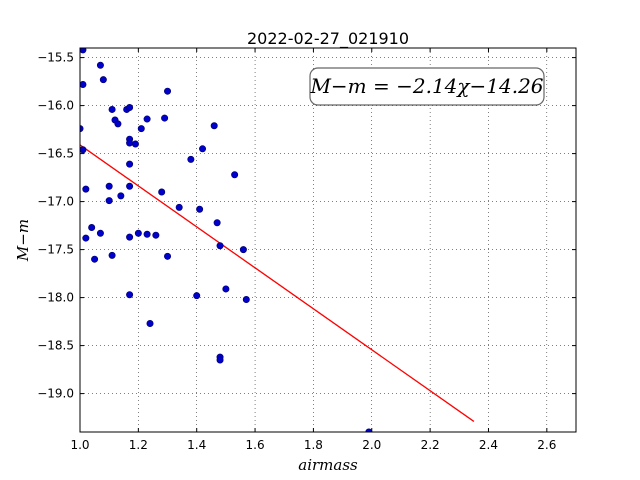  What do you see at coordinates (196, 445) in the screenshot?
I see `x-tick-label: 1.4` at bounding box center [196, 445].